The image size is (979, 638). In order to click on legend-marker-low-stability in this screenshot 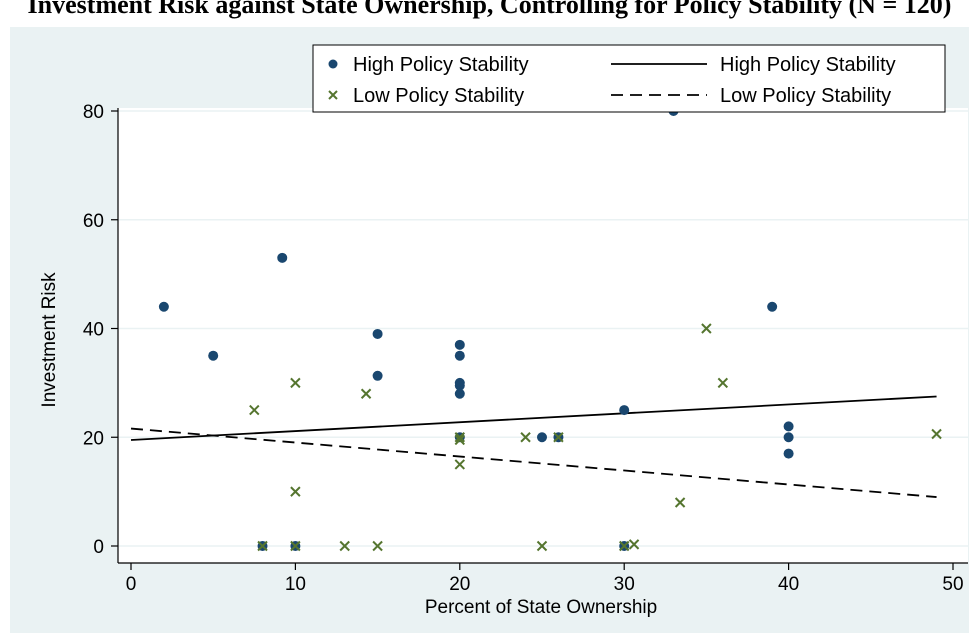, I will do `click(333, 95)`.